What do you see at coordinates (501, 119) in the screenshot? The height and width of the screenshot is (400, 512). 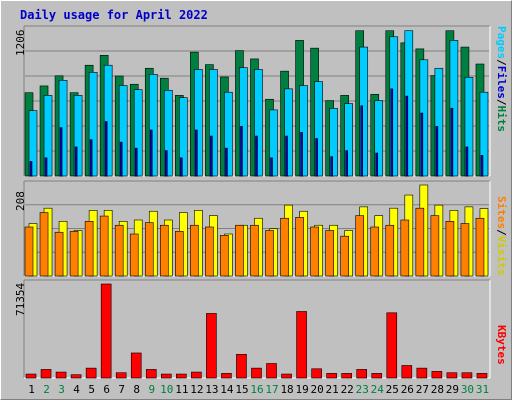 I see `hits-legend: Hits` at bounding box center [501, 119].